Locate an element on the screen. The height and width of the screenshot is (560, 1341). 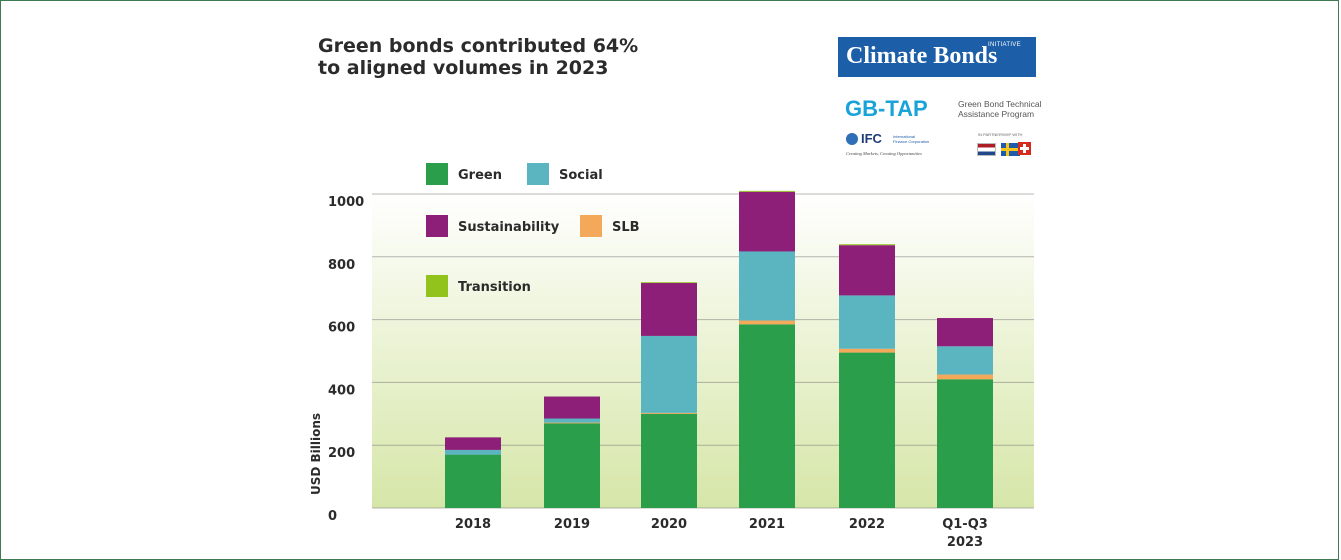
legend-swatch-transition is located at coordinates (437, 286).